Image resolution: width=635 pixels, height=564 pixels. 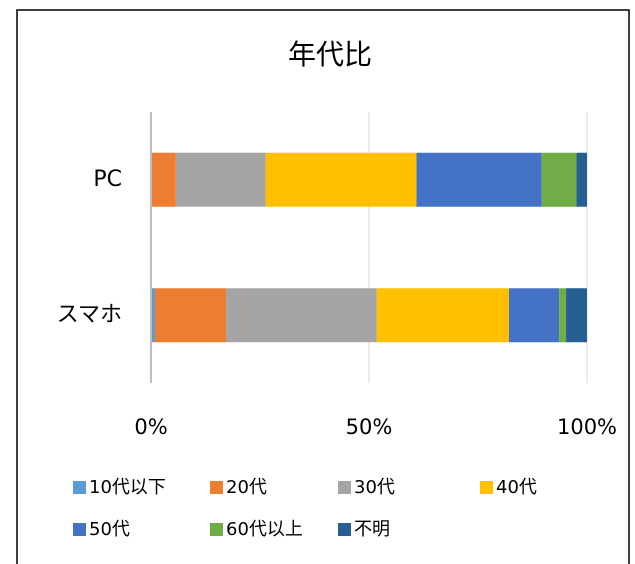 I want to click on legend-label: 不明, so click(x=372, y=529).